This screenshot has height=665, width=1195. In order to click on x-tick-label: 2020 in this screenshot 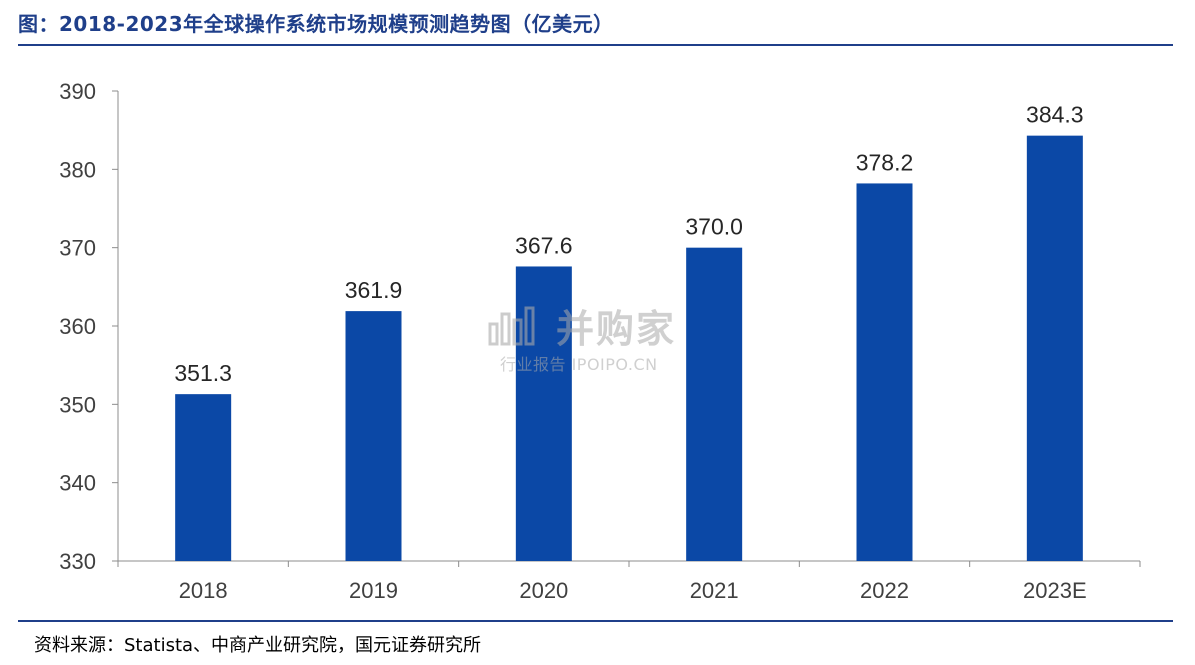, I will do `click(543, 590)`.